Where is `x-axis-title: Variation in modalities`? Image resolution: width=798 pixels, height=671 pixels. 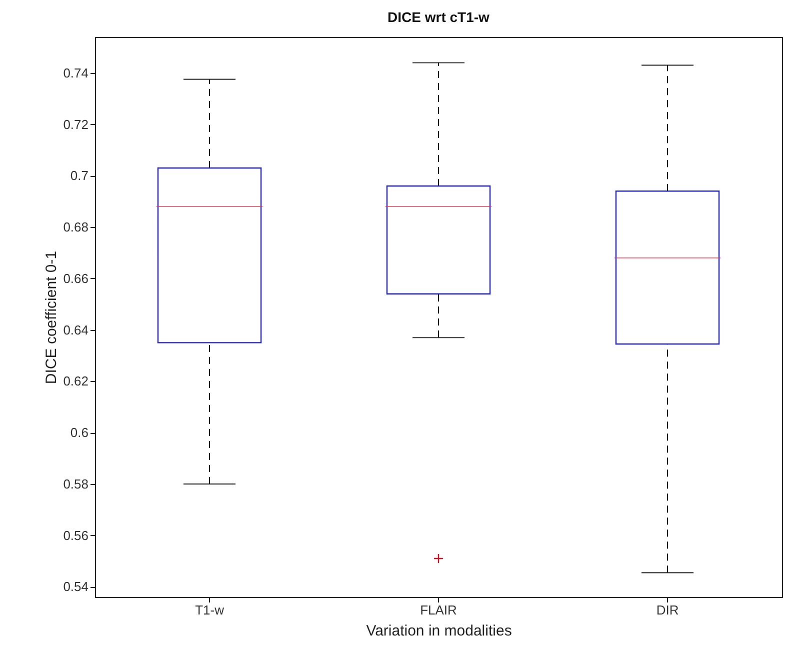
x-axis-title: Variation in modalities is located at coordinates (439, 631).